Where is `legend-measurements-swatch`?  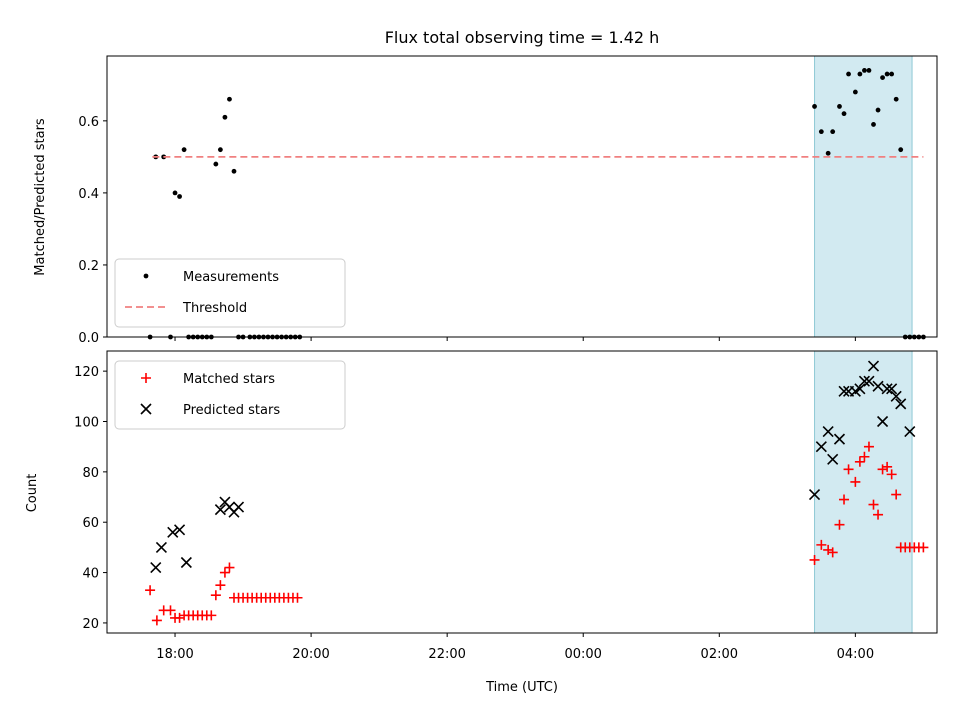
legend-measurements-swatch is located at coordinates (146, 276).